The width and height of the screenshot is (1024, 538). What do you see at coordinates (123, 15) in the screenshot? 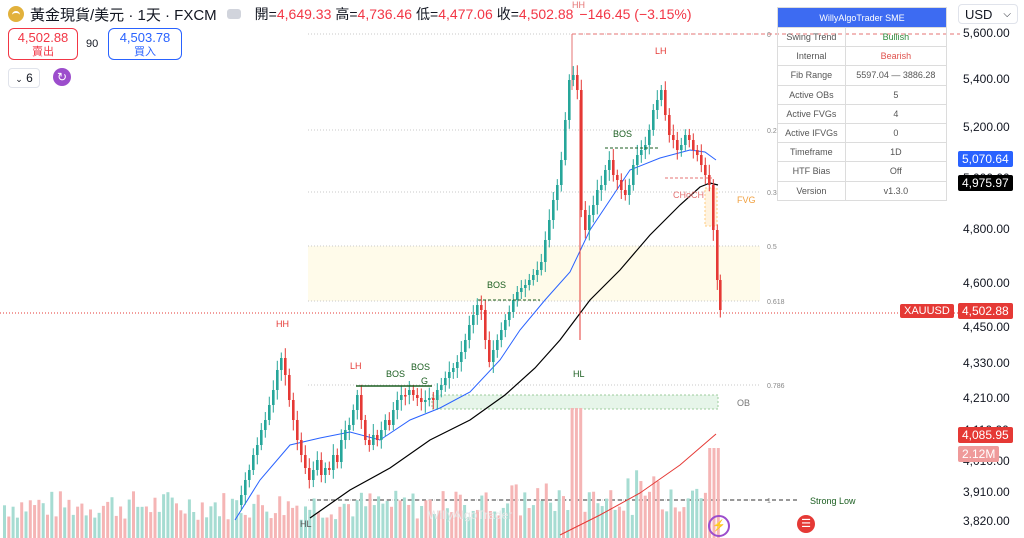
I see `symbol-title: 黃金現貨/美元 · 1天 · FXCM` at bounding box center [123, 15].